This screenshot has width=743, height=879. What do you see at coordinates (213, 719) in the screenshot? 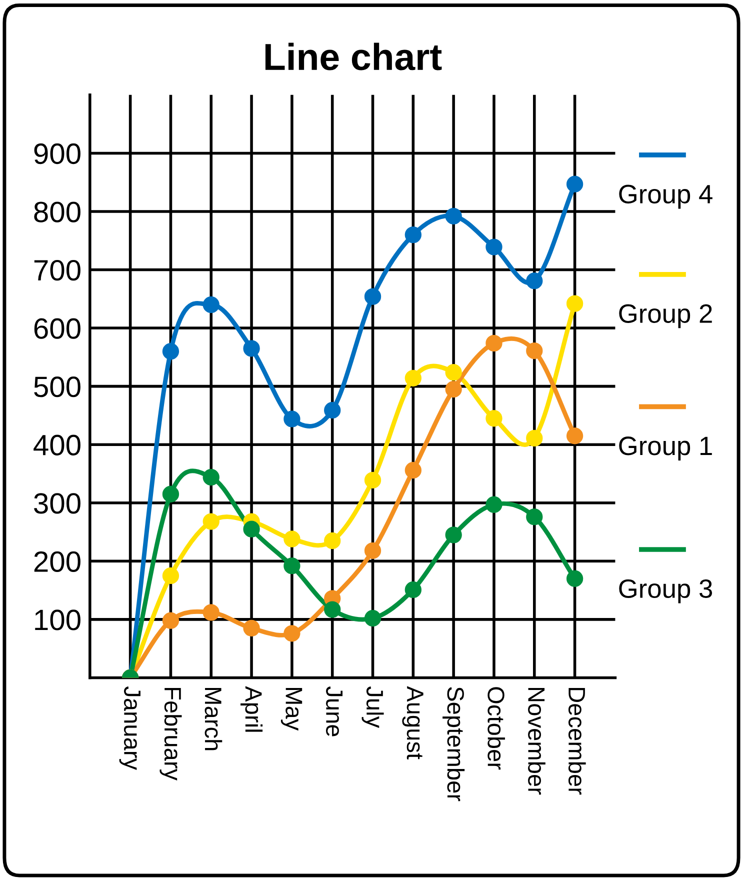
I see `x-tick-label: March` at bounding box center [213, 719].